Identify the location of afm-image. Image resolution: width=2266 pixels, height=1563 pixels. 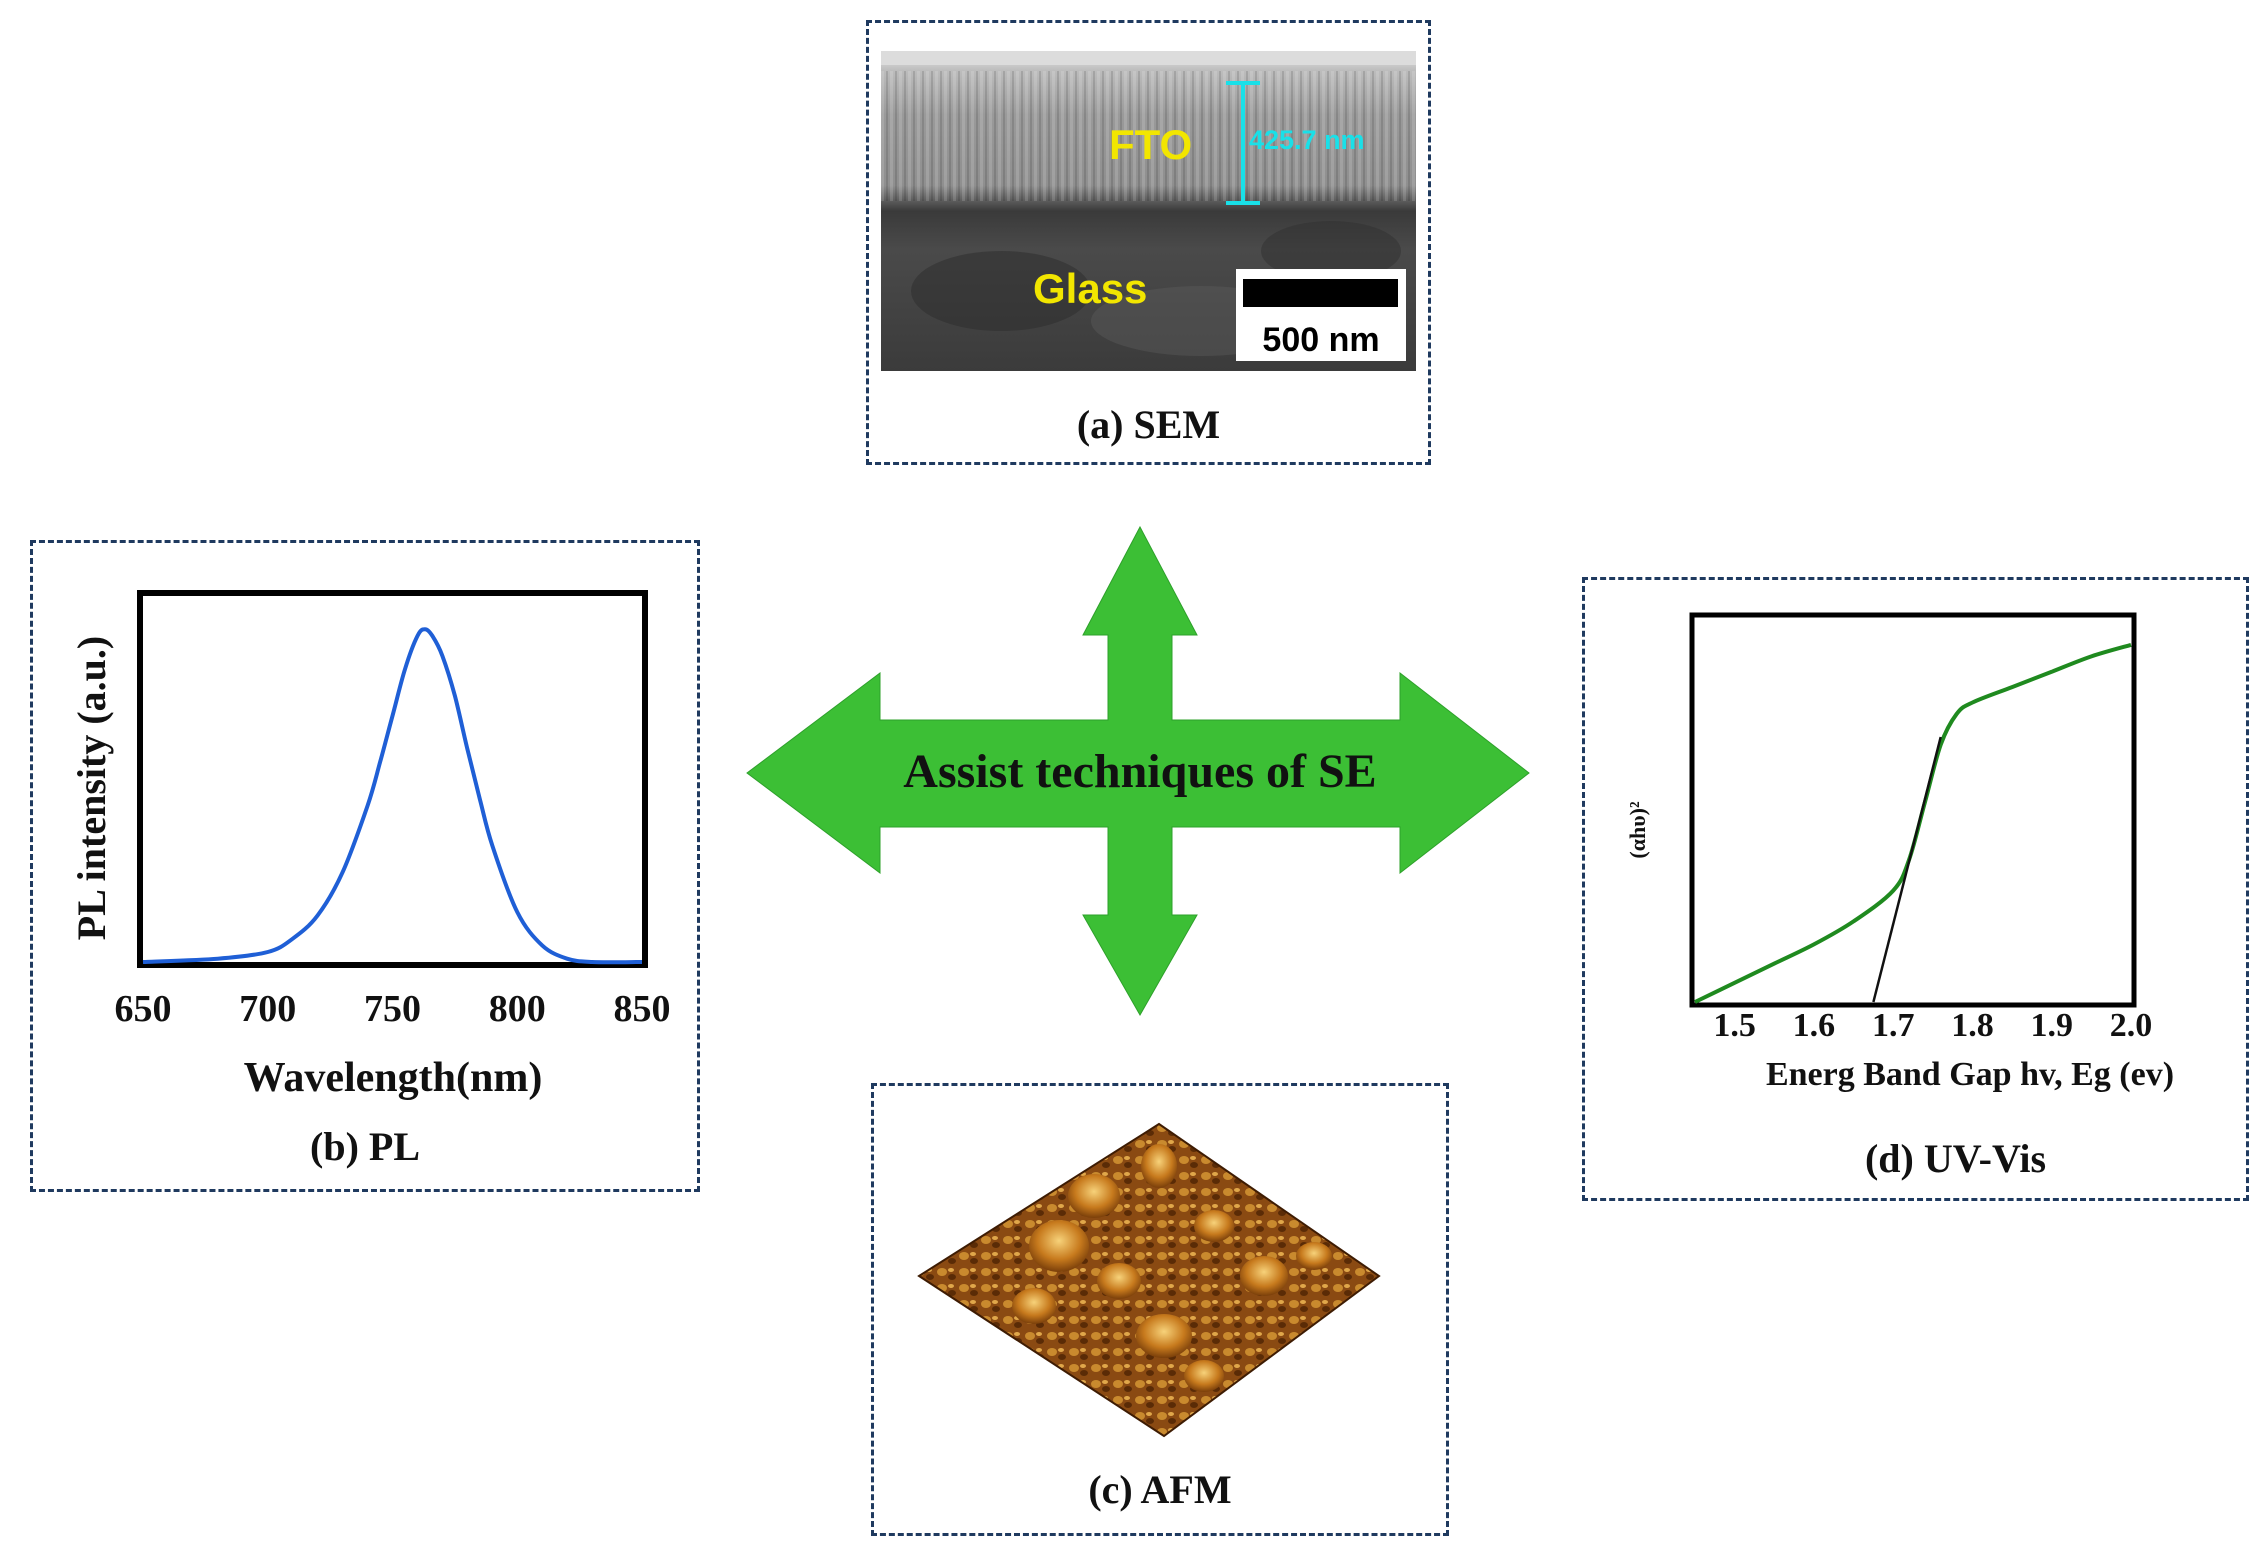
(1149, 1280).